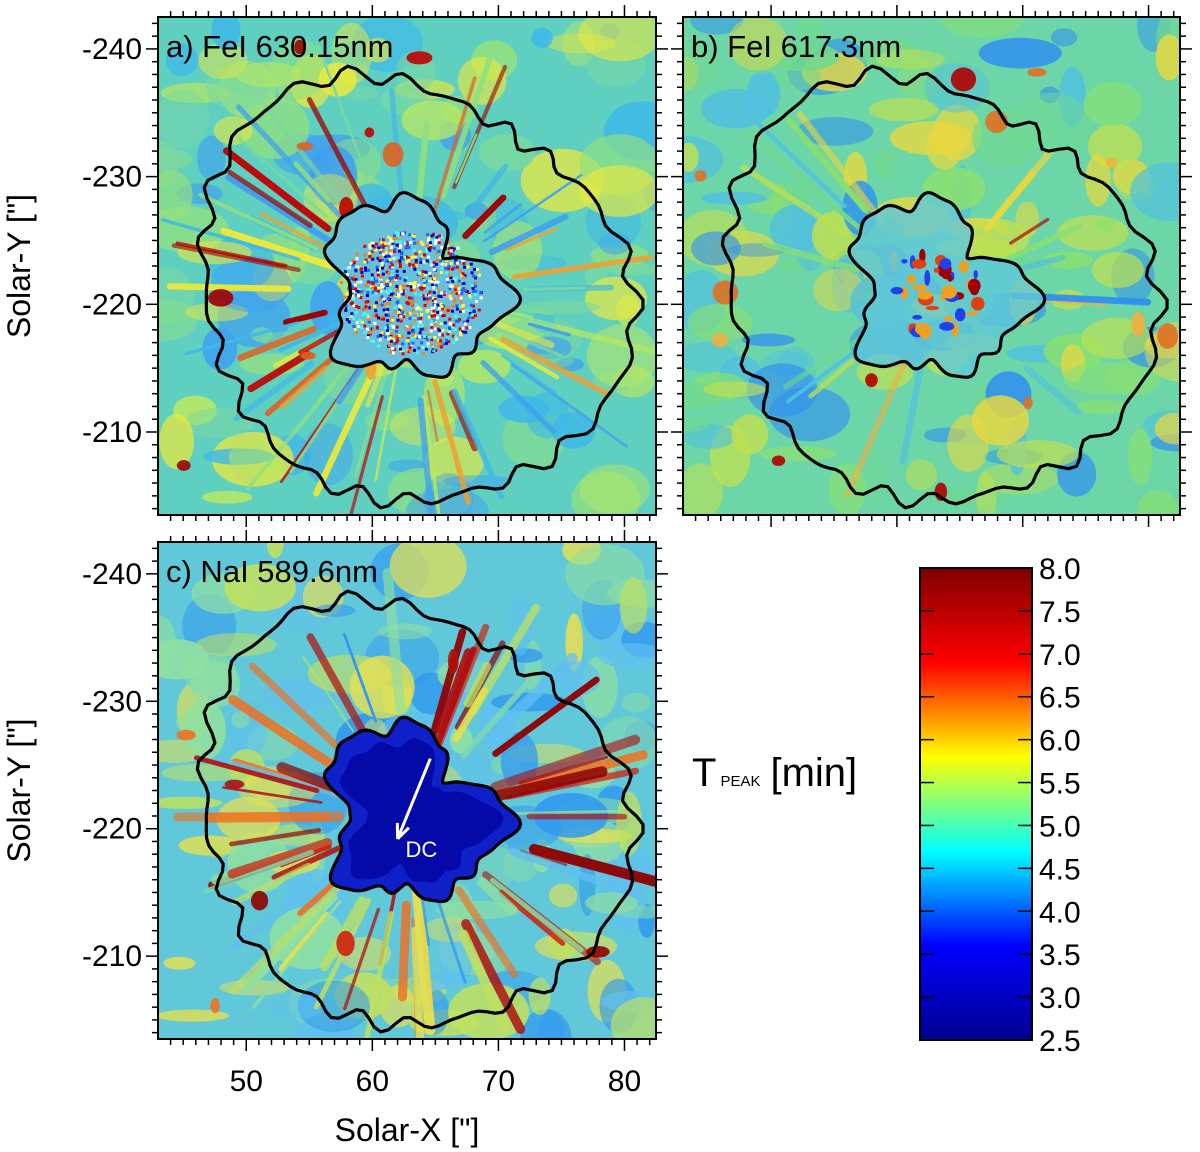  I want to click on dc-arrow, so click(414, 799).